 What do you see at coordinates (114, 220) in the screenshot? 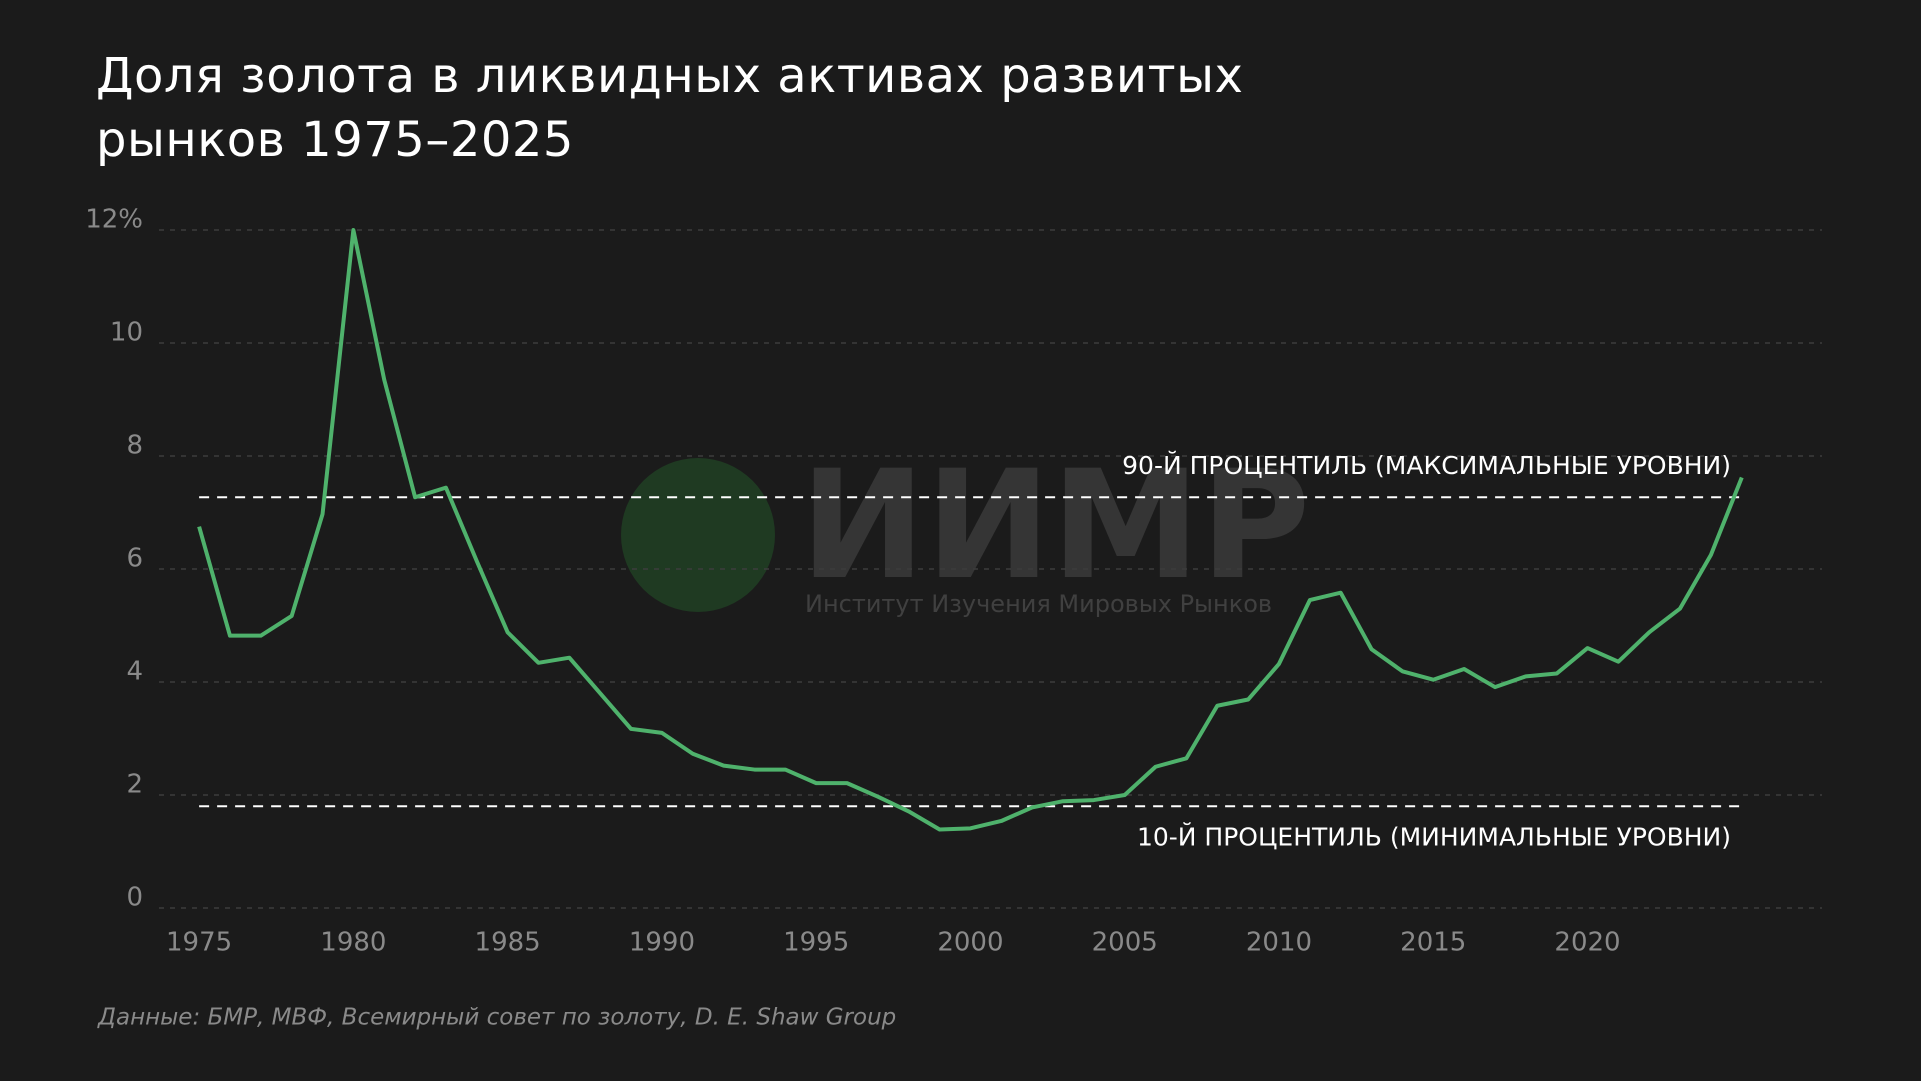
I see `y-tick-label: 12%` at bounding box center [114, 220].